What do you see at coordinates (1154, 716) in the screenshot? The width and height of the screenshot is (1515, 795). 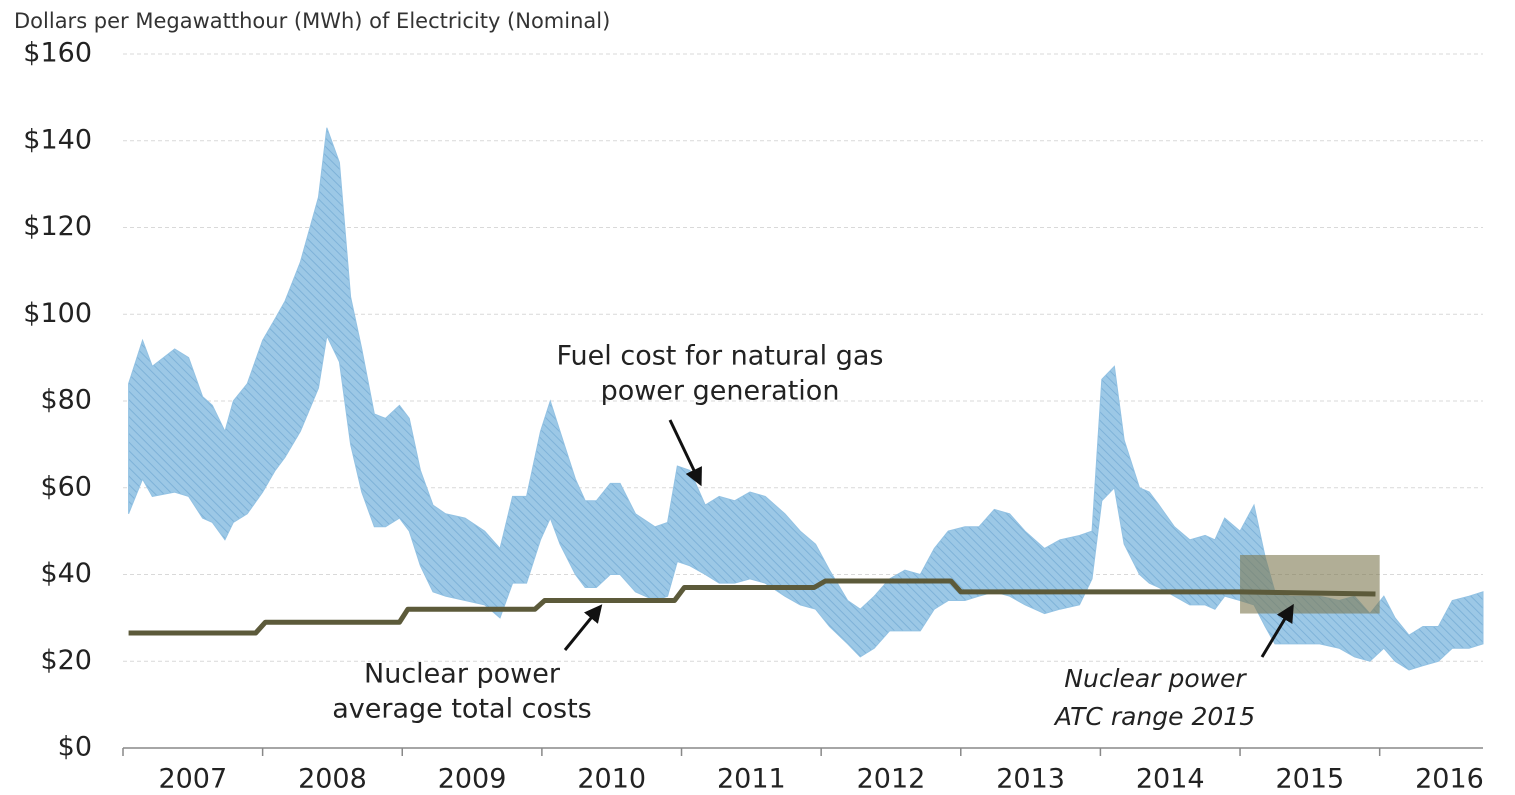 I see `annotation: ATC range 2015` at bounding box center [1154, 716].